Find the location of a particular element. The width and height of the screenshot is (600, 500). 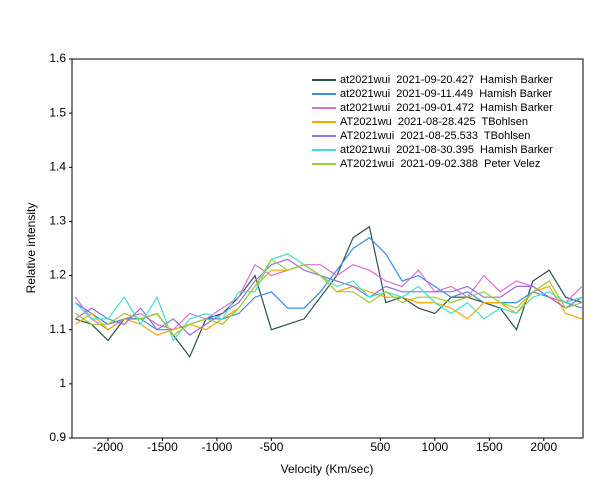

legend-label: AT2021wui 2021-09-02.388 Peter Velez is located at coordinates (440, 164).